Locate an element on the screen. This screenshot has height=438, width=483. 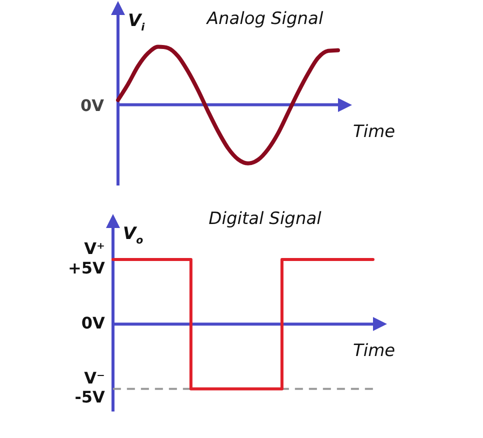
y-tick-label: V⁺ +5V is located at coordinates (87, 258).